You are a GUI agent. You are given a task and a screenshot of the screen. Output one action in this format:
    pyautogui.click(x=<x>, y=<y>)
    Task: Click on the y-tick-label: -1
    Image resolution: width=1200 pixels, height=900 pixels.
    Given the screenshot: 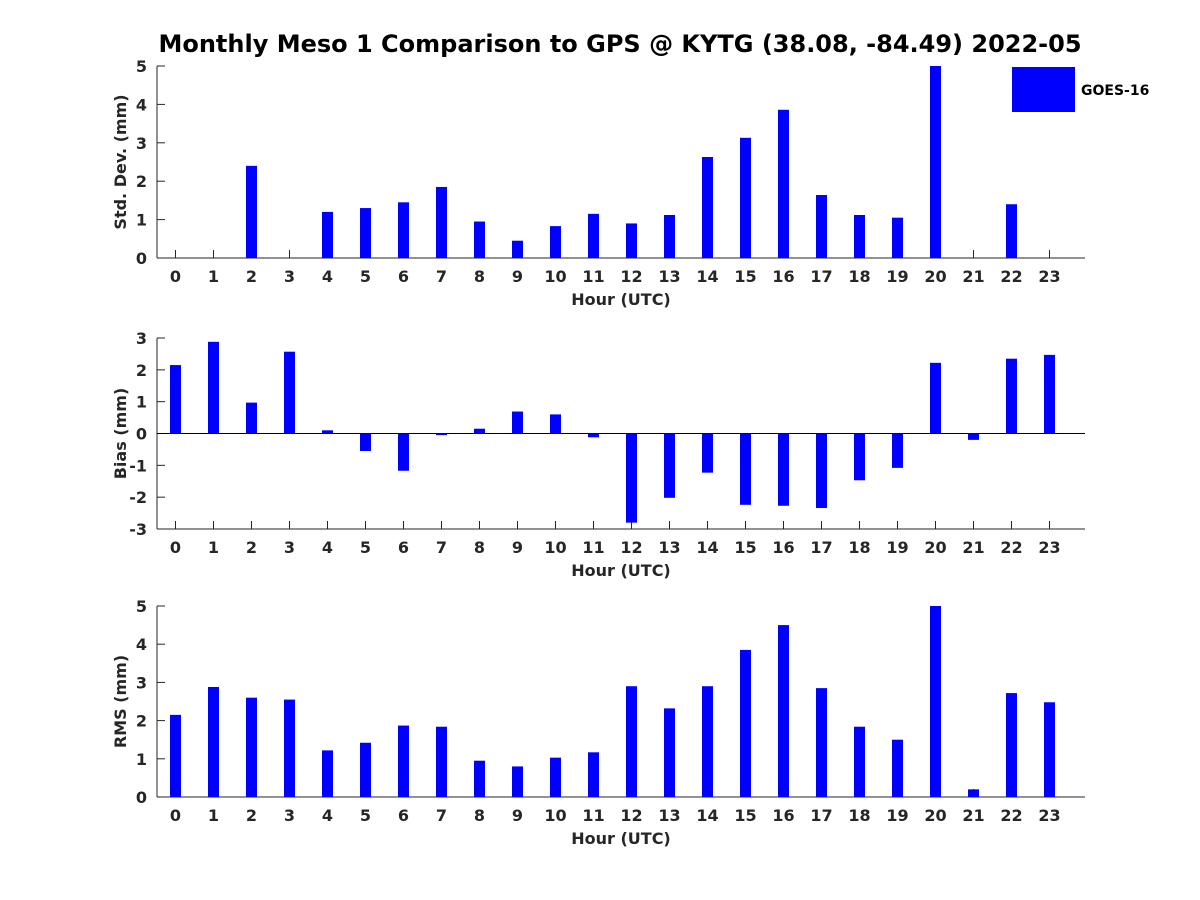 What is the action you would take?
    pyautogui.click(x=138, y=465)
    